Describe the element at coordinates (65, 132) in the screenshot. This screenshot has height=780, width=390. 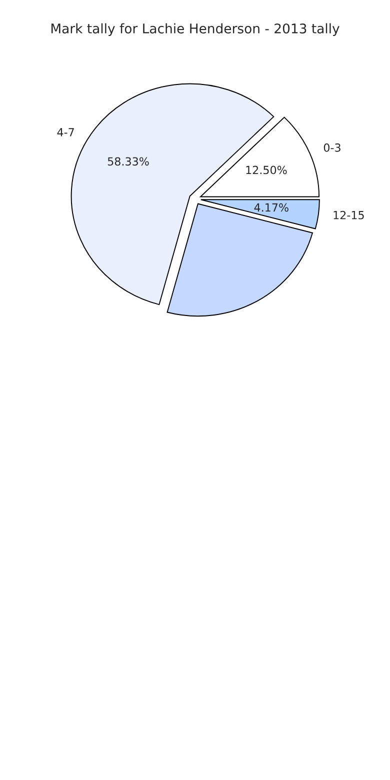
I see `slice-label: 4-7` at that location.